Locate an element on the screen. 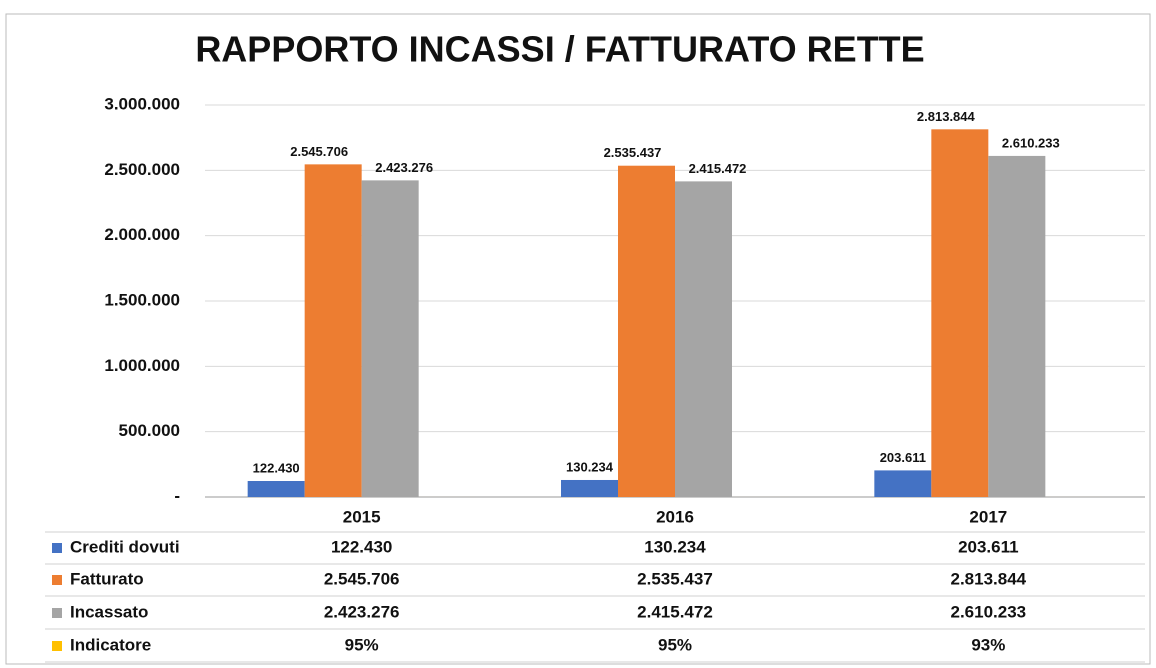 The width and height of the screenshot is (1156, 668). data-label: 2.415.472 is located at coordinates (718, 168).